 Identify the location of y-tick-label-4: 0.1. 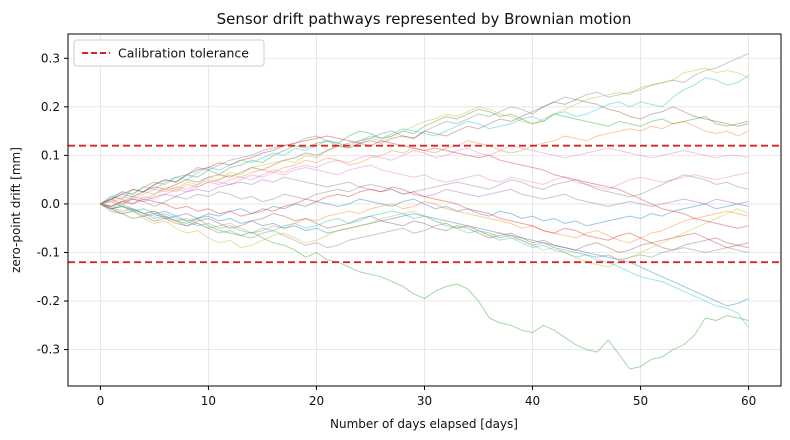
(50, 155).